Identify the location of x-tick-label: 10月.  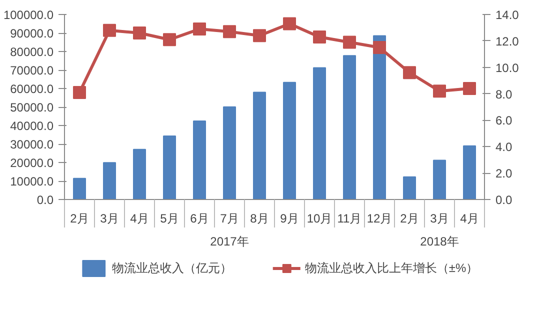
(319, 219).